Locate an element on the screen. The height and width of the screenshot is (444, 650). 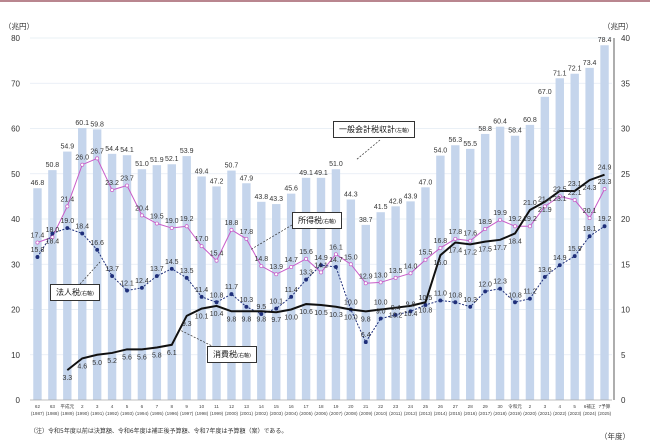
line-value-label: 16.0 is located at coordinates (441, 263).